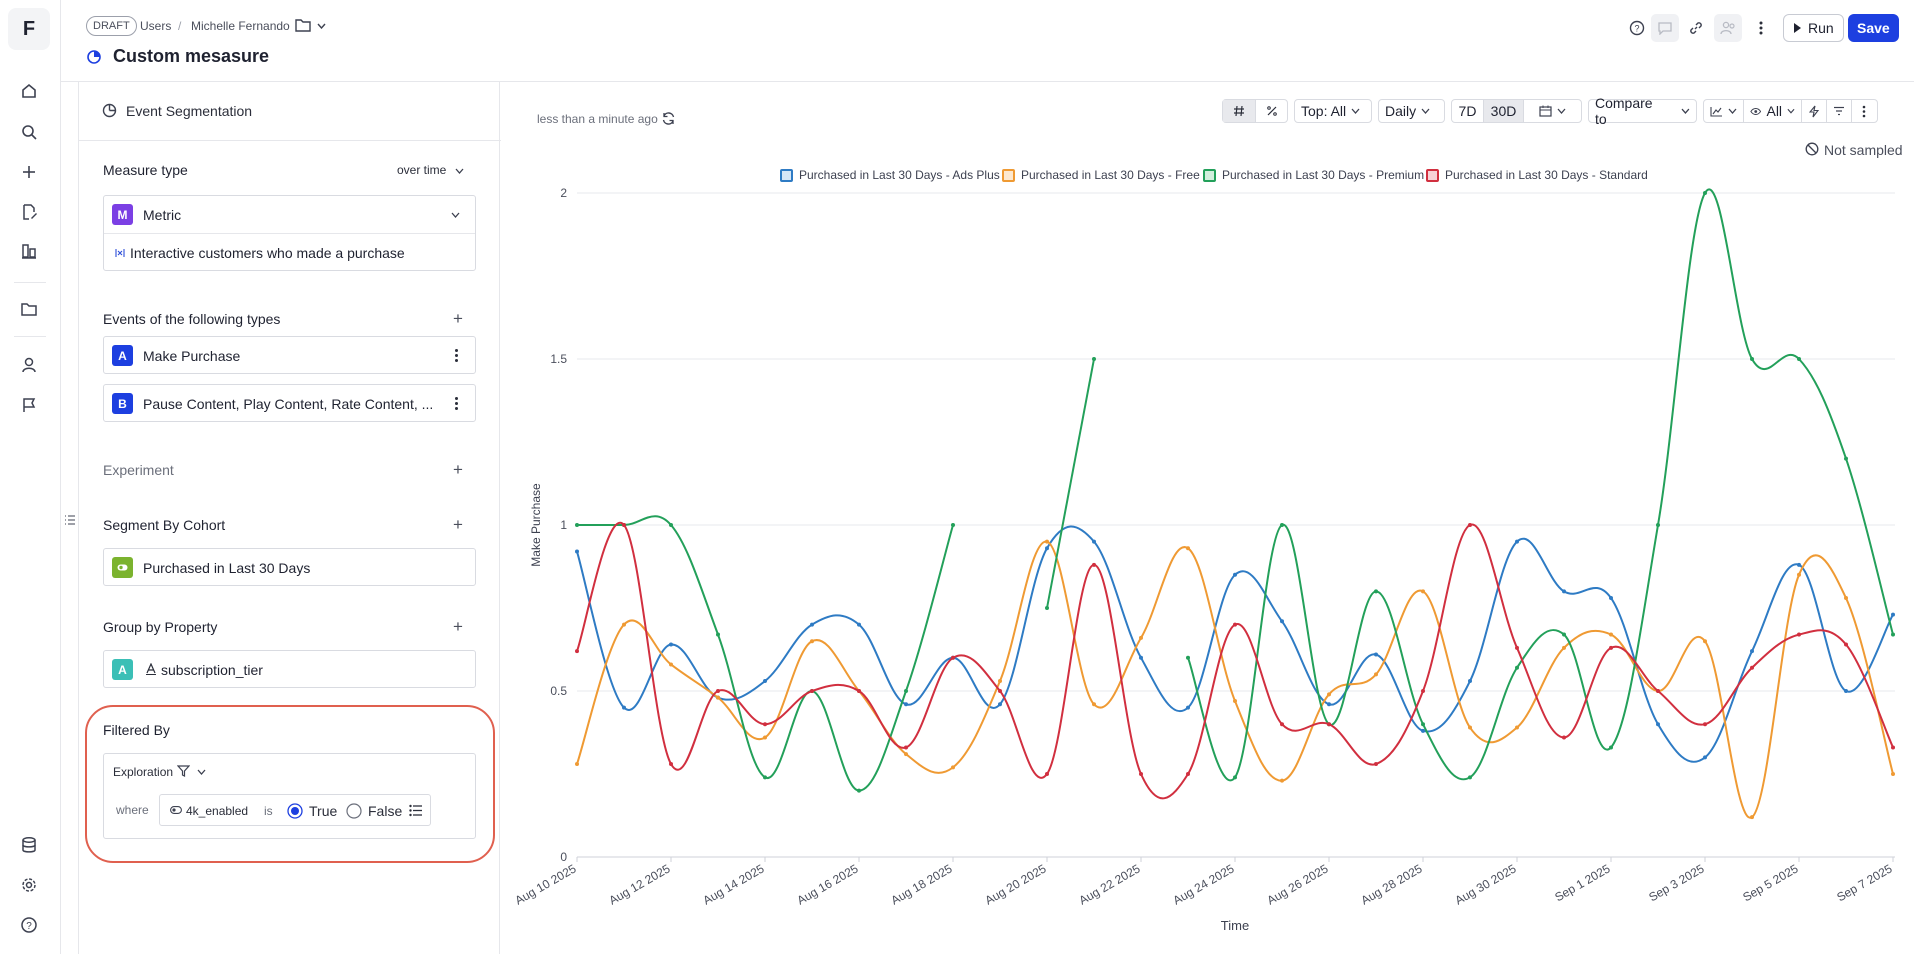  I want to click on filter-condition: 4k_enabled is True False, so click(295, 810).